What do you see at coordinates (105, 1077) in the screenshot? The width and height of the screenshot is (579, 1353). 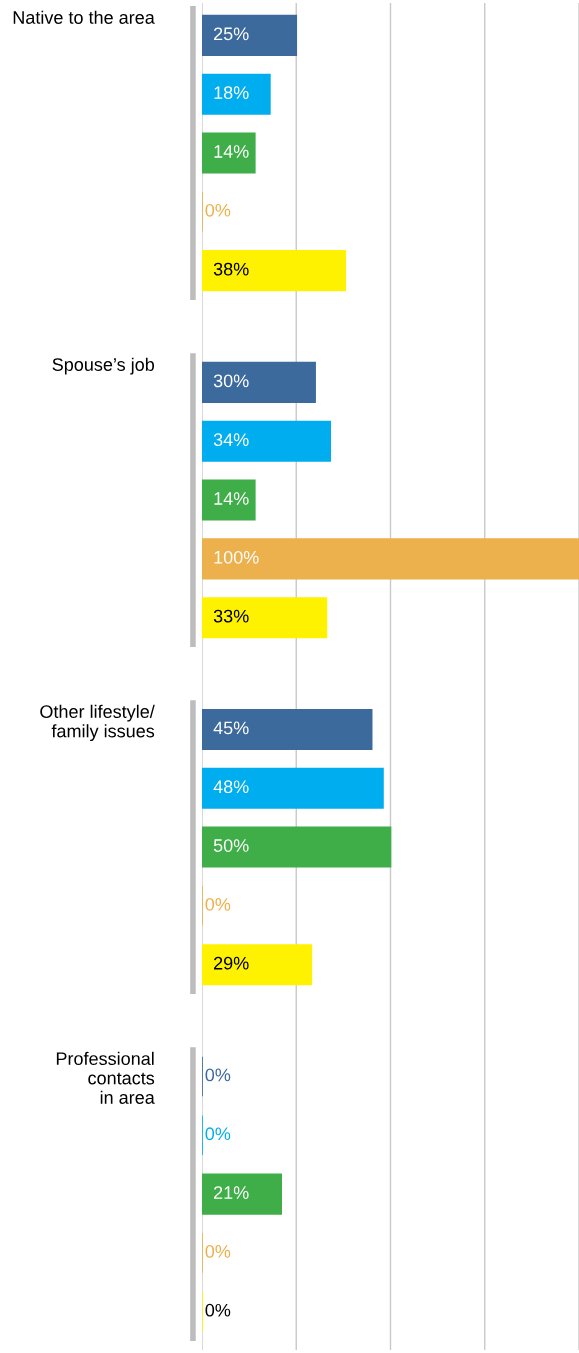 I see `y-tick-label: Professional contacts in area` at bounding box center [105, 1077].